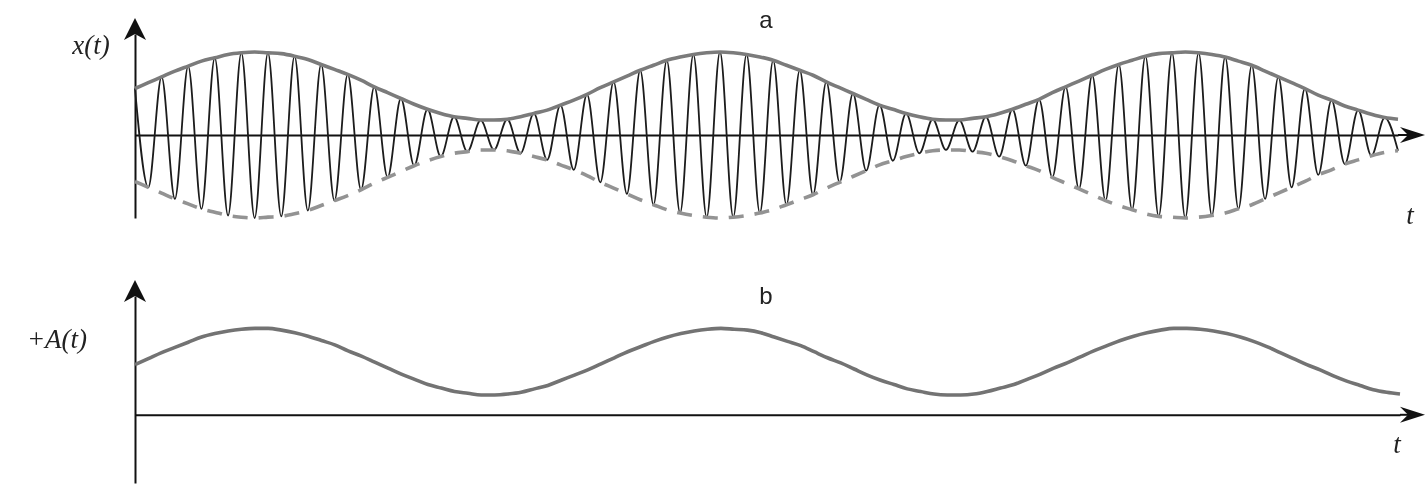  I want to click on chart-title: a, so click(766, 19).